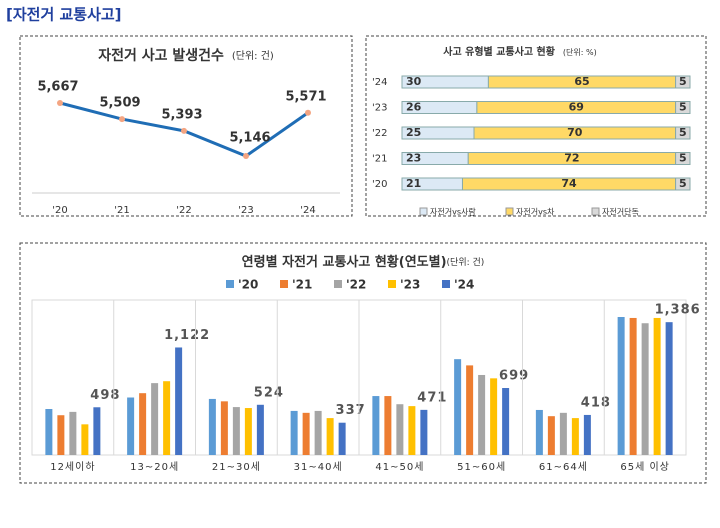  Describe the element at coordinates (183, 210) in the screenshot. I see `x-tick-label: '22` at that location.